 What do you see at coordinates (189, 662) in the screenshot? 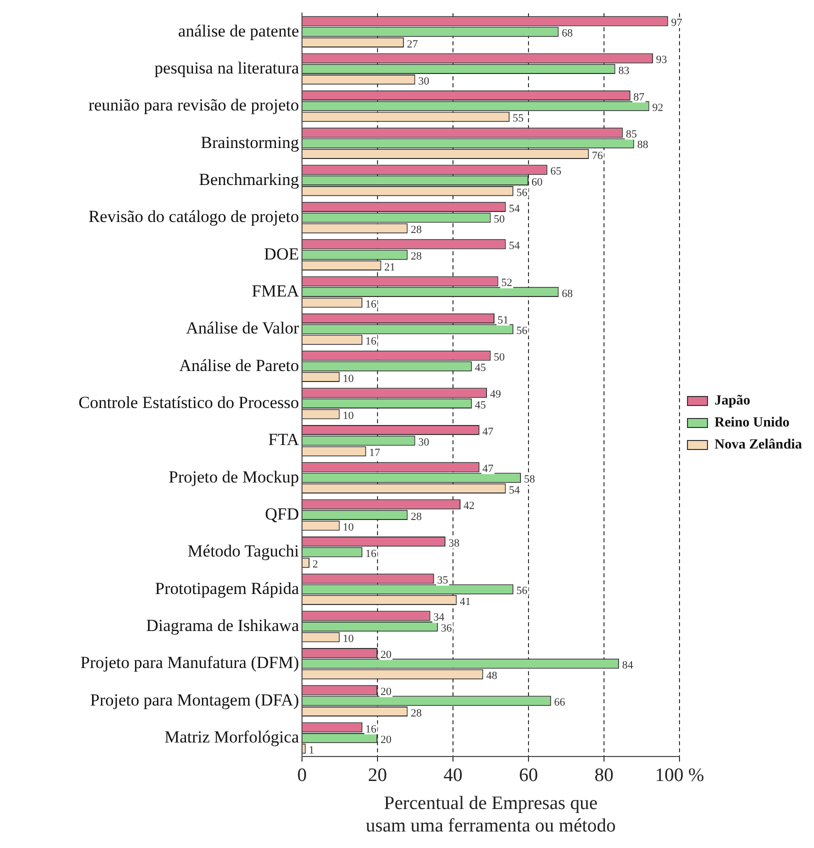
I see `y-tick-label: Projeto para Manufatura (DFM)` at bounding box center [189, 662].